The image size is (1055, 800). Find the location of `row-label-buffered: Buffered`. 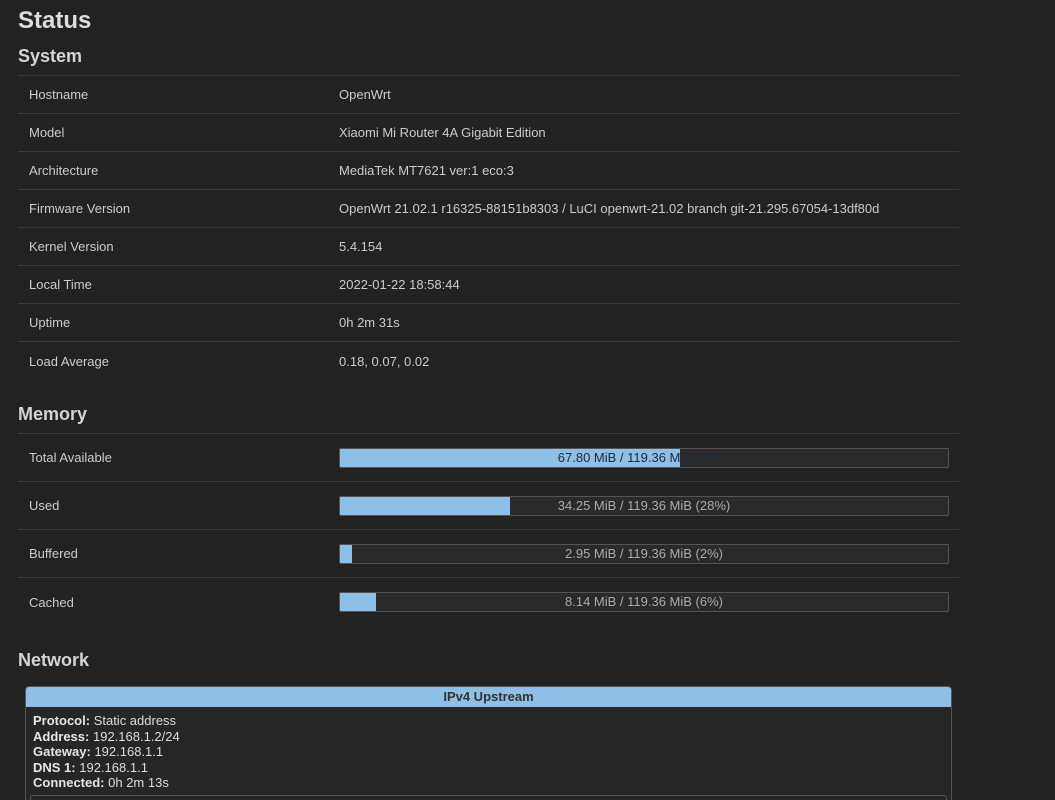

row-label-buffered: Buffered is located at coordinates (53, 553).